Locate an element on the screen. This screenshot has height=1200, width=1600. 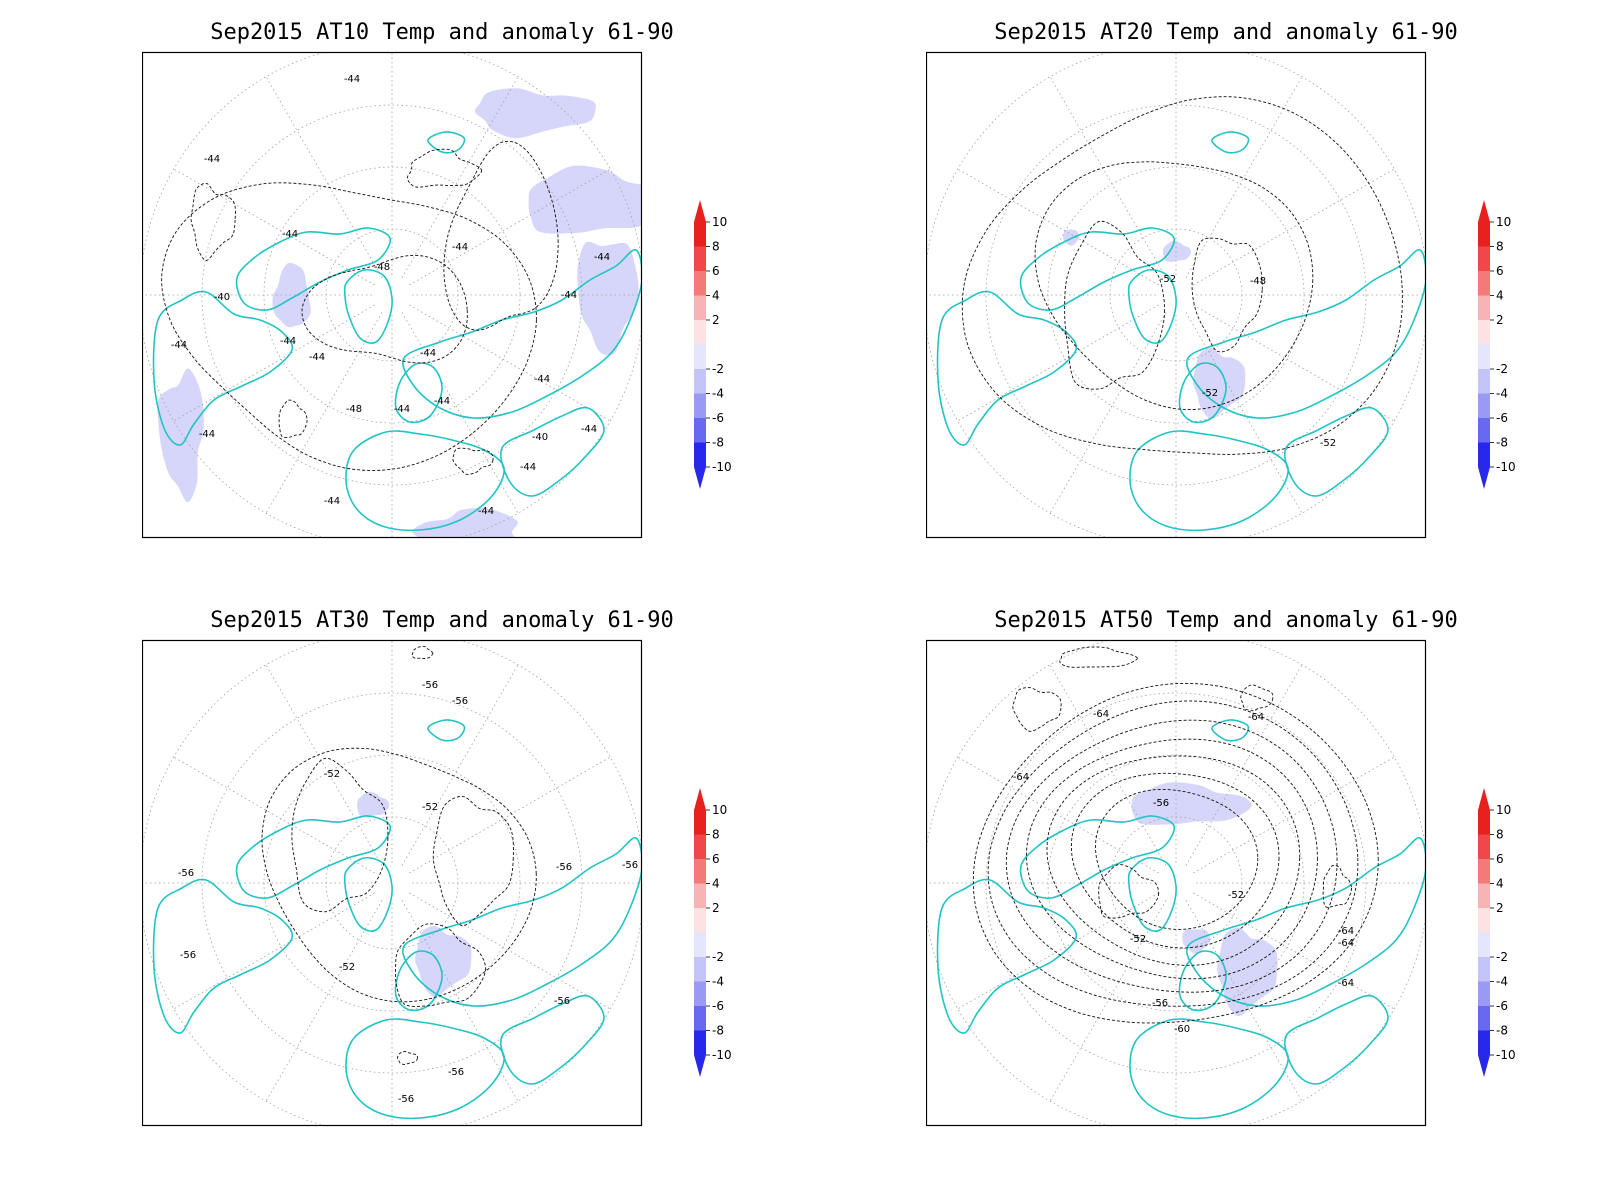
map-area: -52 -48 -52 -52 is located at coordinates (1176, 295).